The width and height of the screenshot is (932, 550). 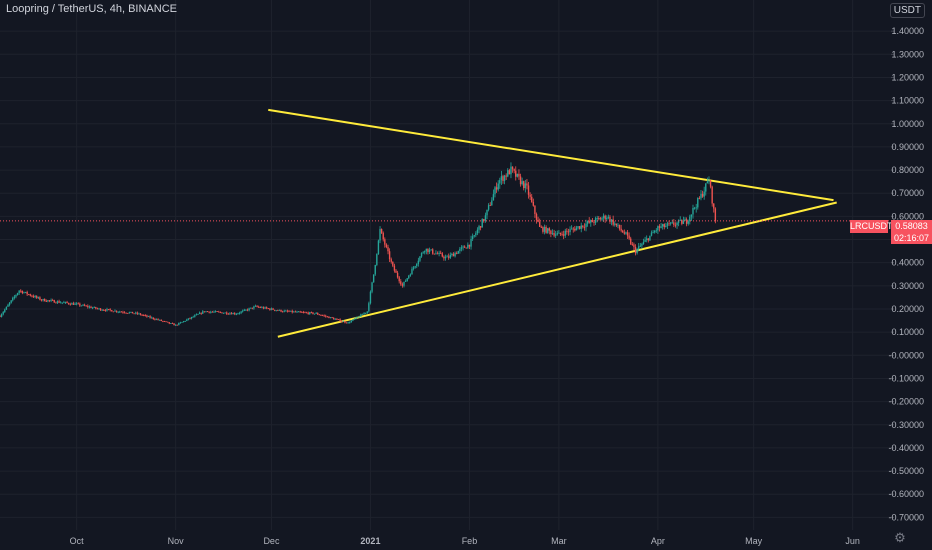 What do you see at coordinates (906, 494) in the screenshot?
I see `y-tick-label: -0.60000` at bounding box center [906, 494].